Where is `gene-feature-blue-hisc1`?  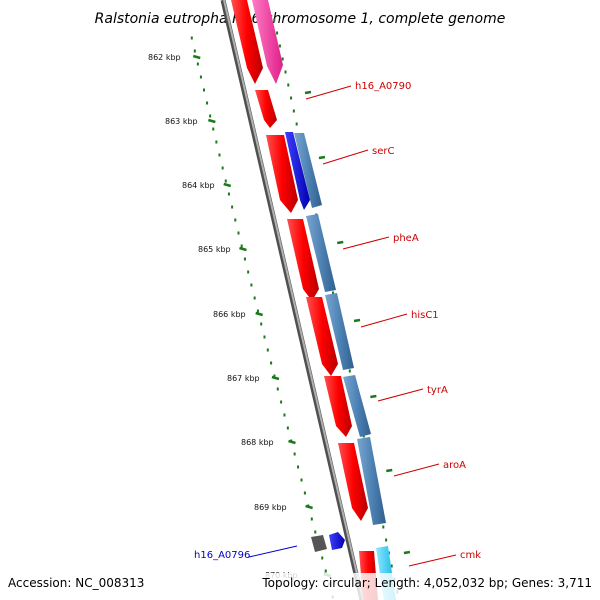 gene-feature-blue-hisc1 is located at coordinates (339, 331).